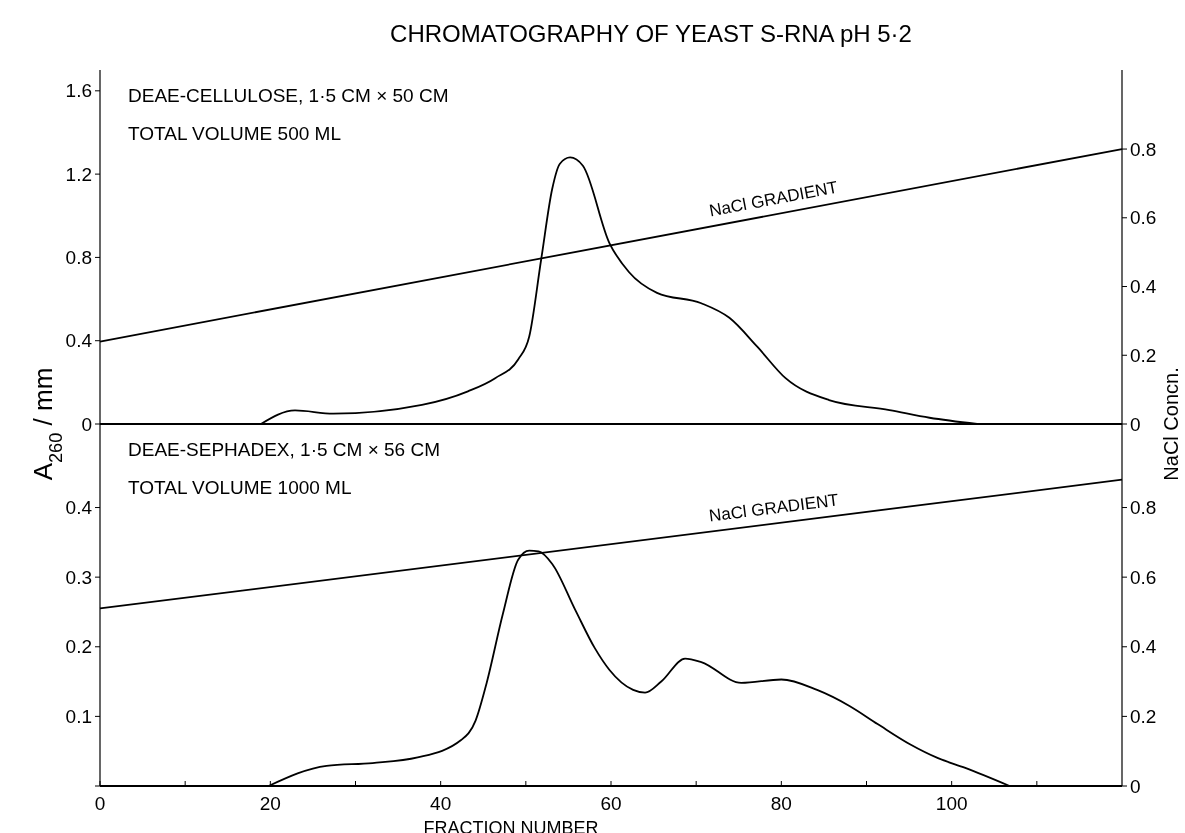 This screenshot has height=833, width=1185. What do you see at coordinates (951, 803) in the screenshot?
I see `x-tick-label: 100` at bounding box center [951, 803].